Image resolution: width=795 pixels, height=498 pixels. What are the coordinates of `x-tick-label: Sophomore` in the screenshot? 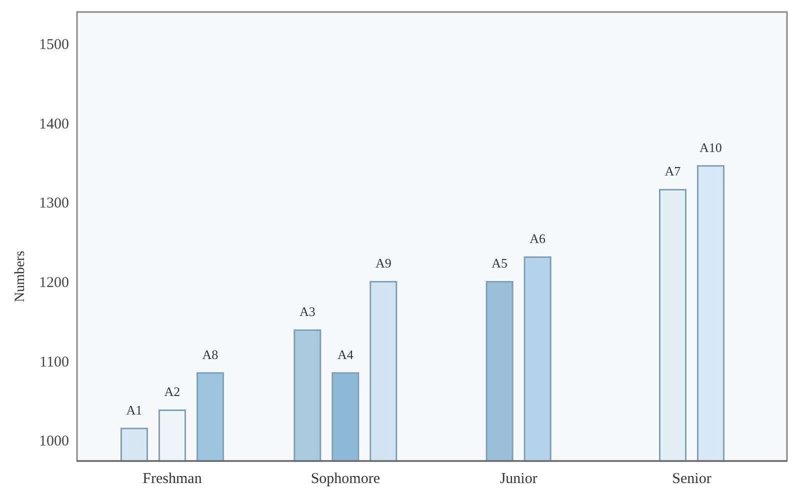 It's located at (345, 479).